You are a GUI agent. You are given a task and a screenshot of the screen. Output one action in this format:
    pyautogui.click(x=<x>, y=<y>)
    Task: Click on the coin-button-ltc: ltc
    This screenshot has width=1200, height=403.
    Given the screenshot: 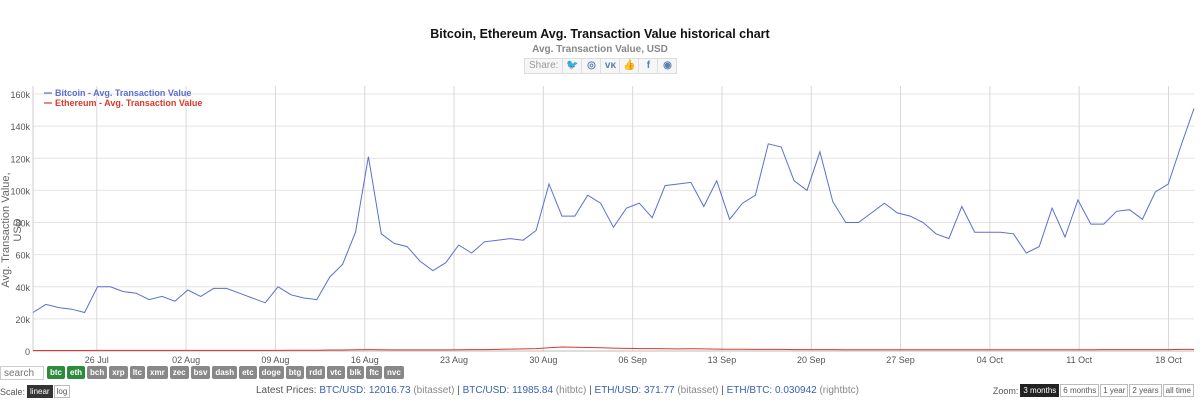 What is the action you would take?
    pyautogui.click(x=137, y=372)
    